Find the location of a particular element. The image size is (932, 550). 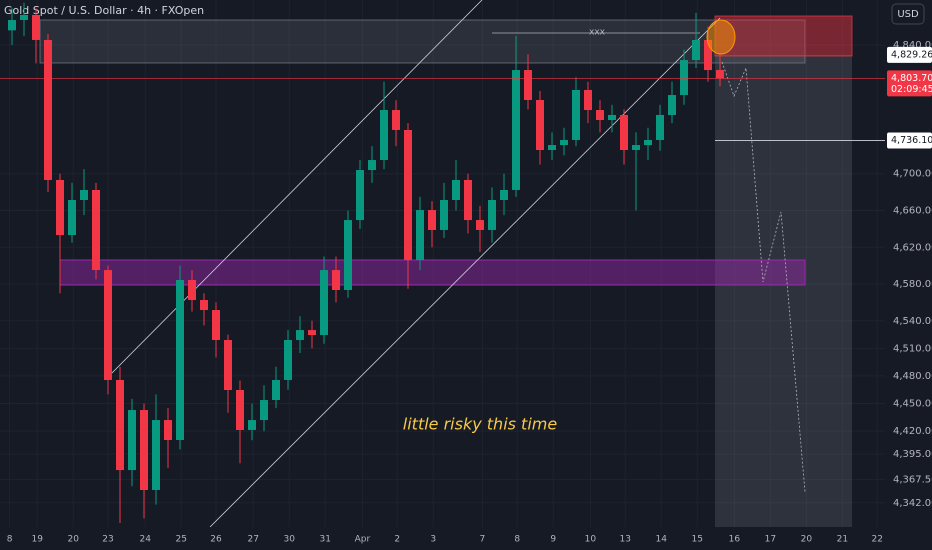

x-tick-label: 22 is located at coordinates (876, 540).